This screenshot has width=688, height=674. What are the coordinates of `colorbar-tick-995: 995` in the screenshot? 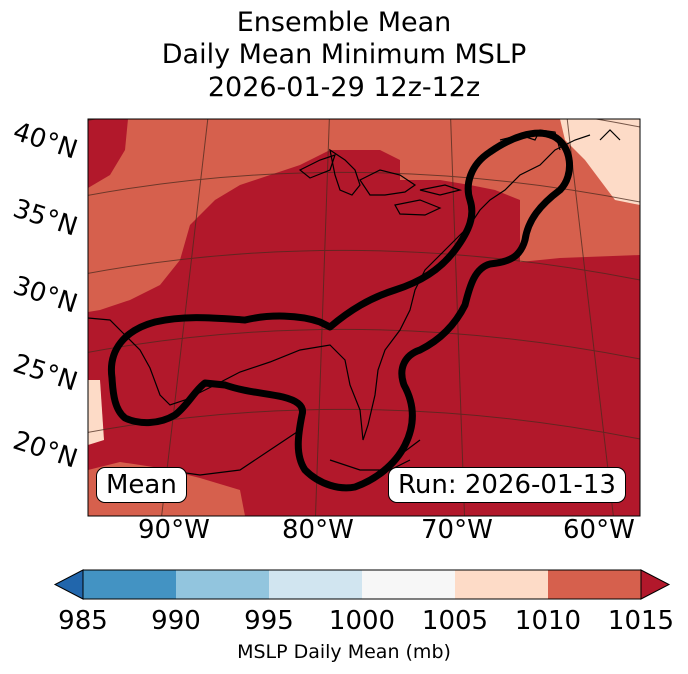 It's located at (269, 621).